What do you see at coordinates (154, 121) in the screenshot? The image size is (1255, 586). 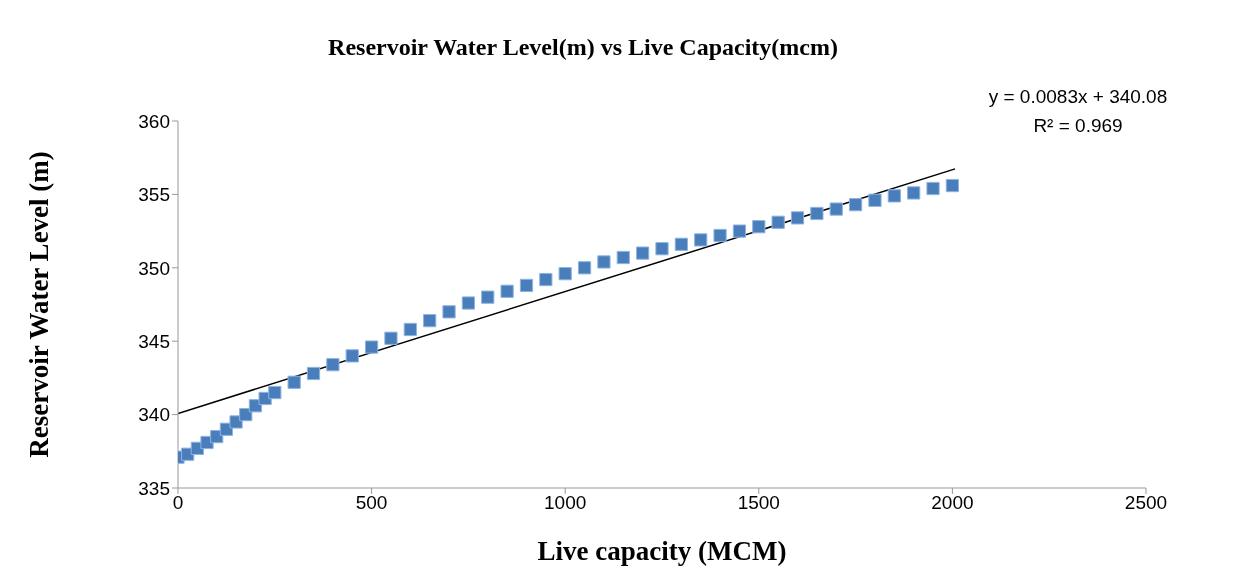 I see `y-tick-label: 360` at bounding box center [154, 121].